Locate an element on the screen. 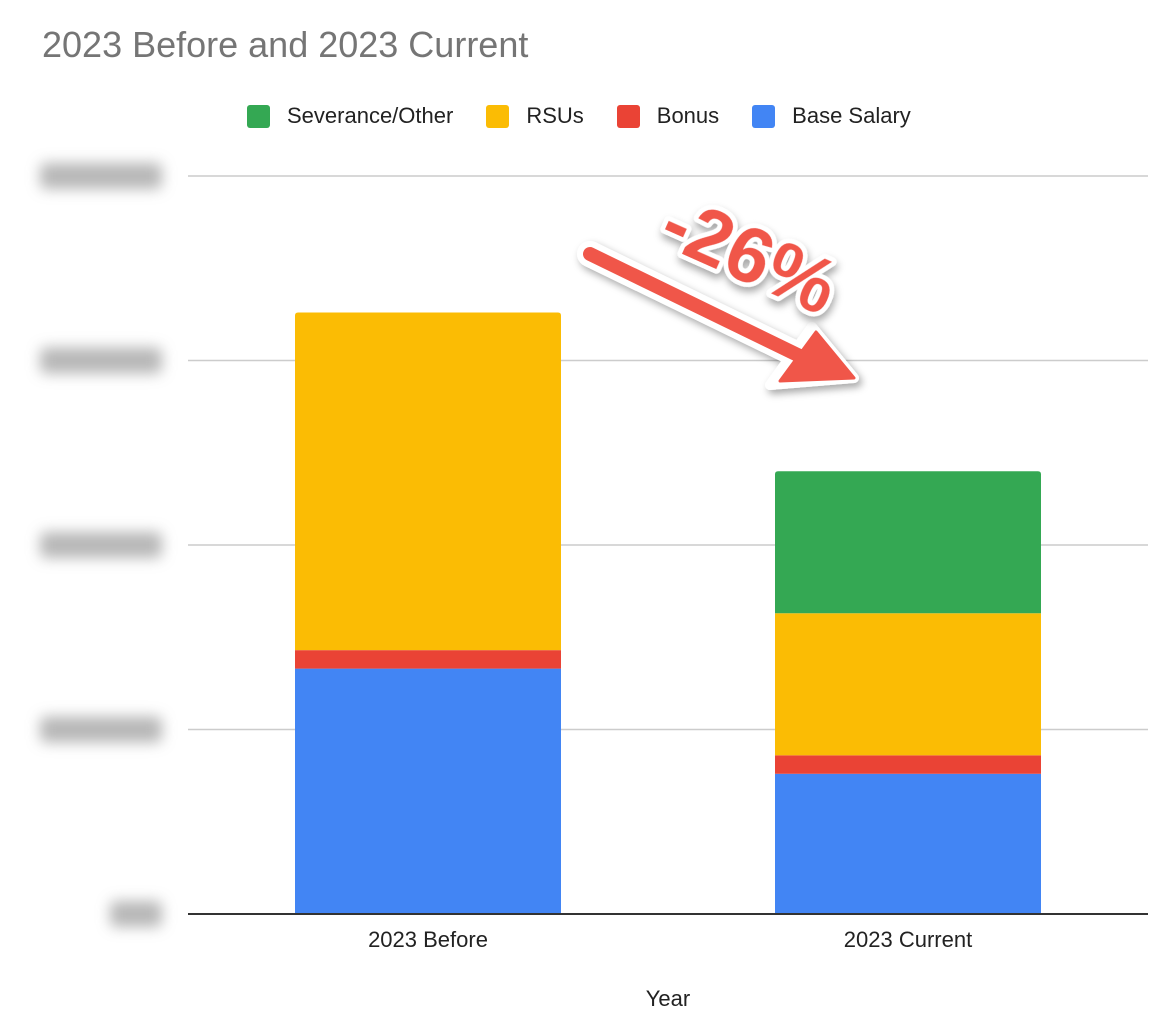 The image size is (1168, 1026). bar-2023-current-bonus is located at coordinates (908, 764).